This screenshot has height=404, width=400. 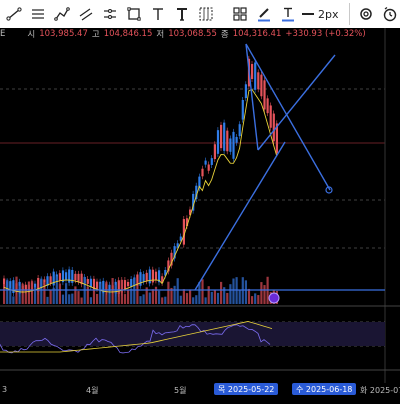 I want to click on path-icon, so click(x=62, y=14).